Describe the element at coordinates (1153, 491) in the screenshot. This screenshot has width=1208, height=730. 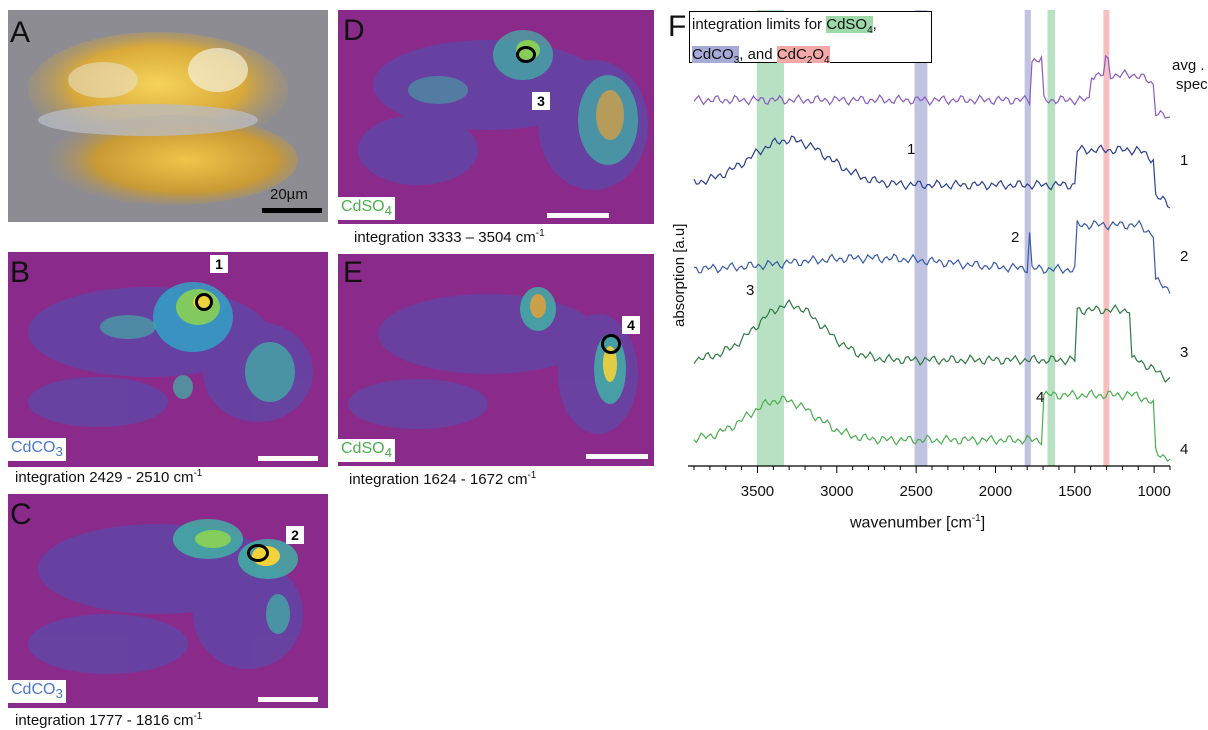
I see `x-tick-label: 1000` at that location.